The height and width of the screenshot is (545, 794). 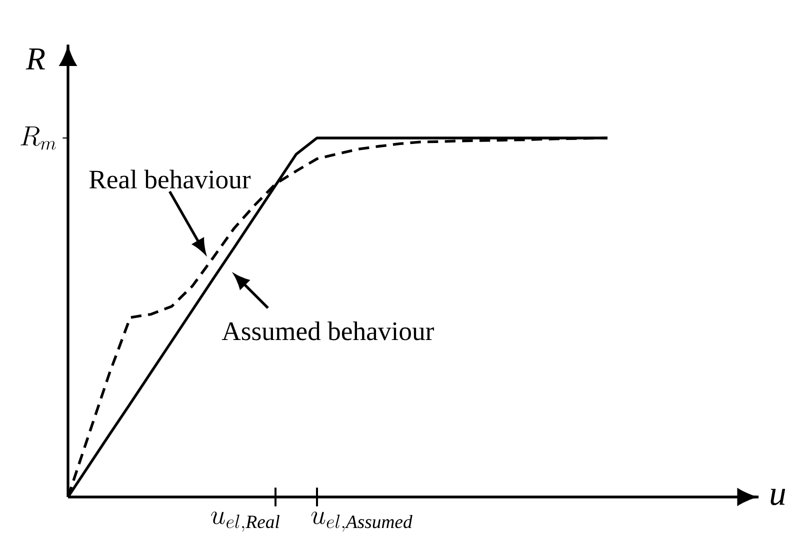 I want to click on annotation: Real behaviour, so click(x=170, y=179).